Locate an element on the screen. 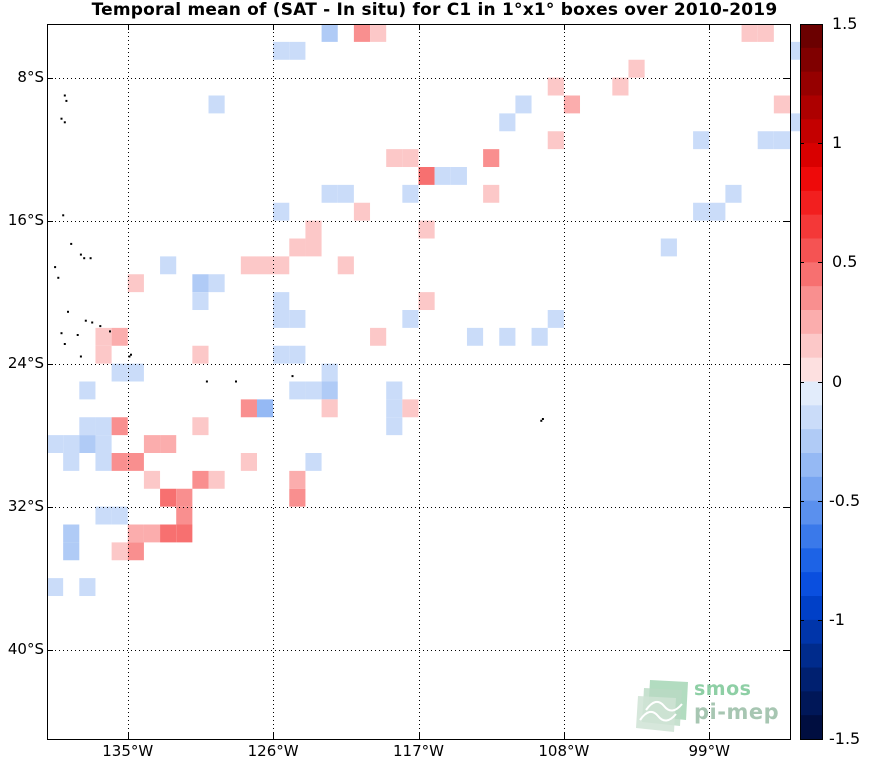  colorbar-tick-label: -1.5 is located at coordinates (845, 738).